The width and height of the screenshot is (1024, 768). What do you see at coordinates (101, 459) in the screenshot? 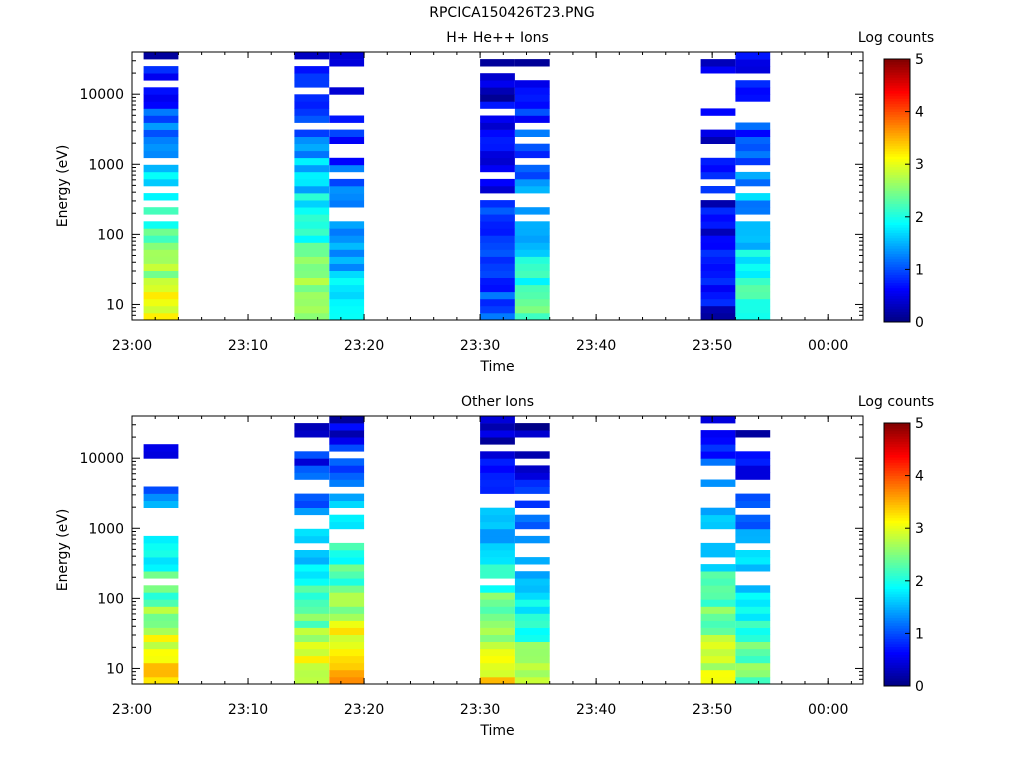
I see `y-tick-label: 10000` at bounding box center [101, 459].